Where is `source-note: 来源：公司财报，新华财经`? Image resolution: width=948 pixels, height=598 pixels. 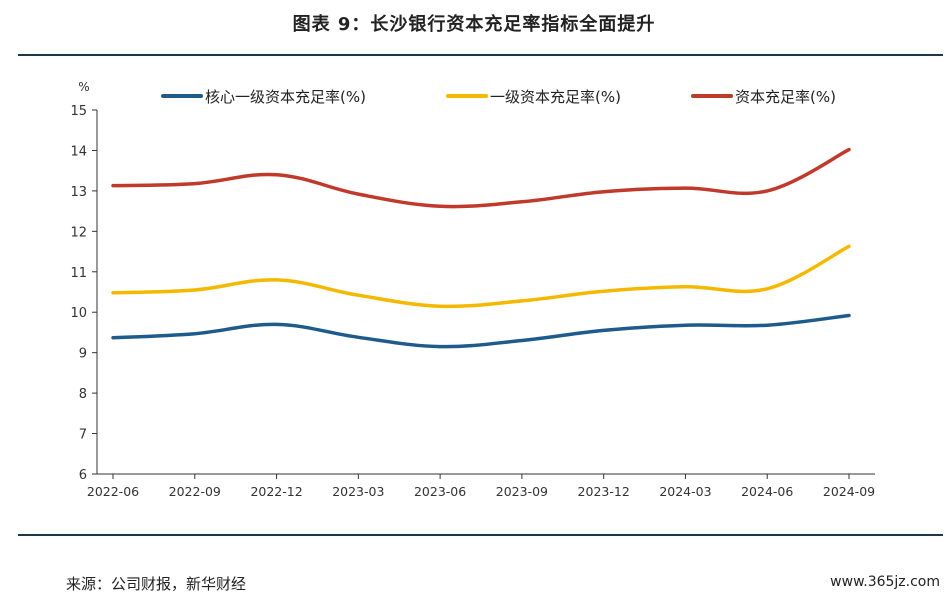 source-note: 来源：公司财报，新华财经 is located at coordinates (156, 584).